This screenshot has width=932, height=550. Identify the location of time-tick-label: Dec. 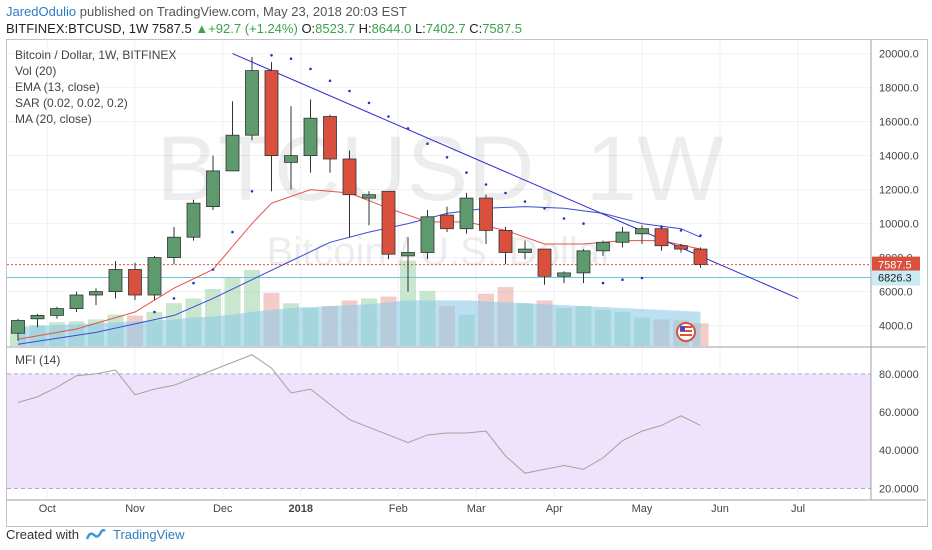
(223, 509).